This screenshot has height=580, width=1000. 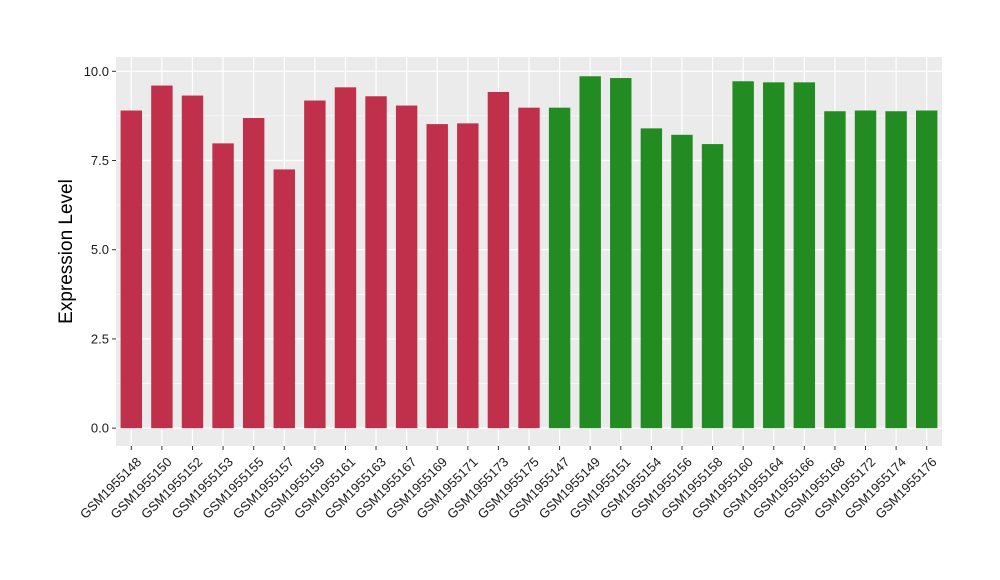 I want to click on bar-GSM1955157, so click(x=284, y=299).